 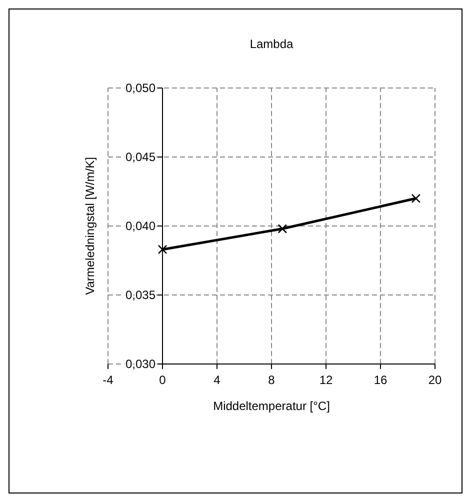 What do you see at coordinates (108, 380) in the screenshot?
I see `x-tick-label: -4` at bounding box center [108, 380].